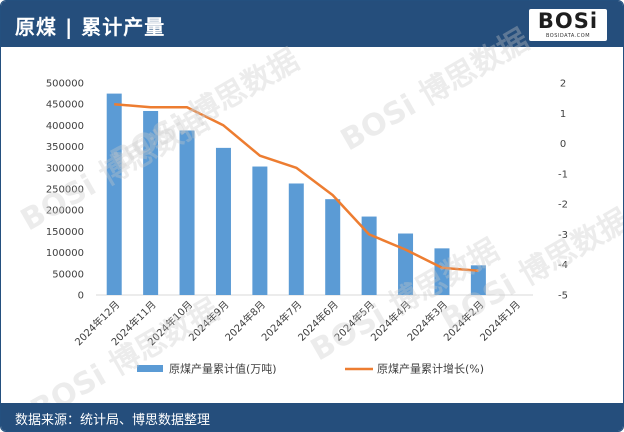 The image size is (624, 432). I want to click on legend-bar-label: 原煤产量累计值(万吨), so click(223, 369).